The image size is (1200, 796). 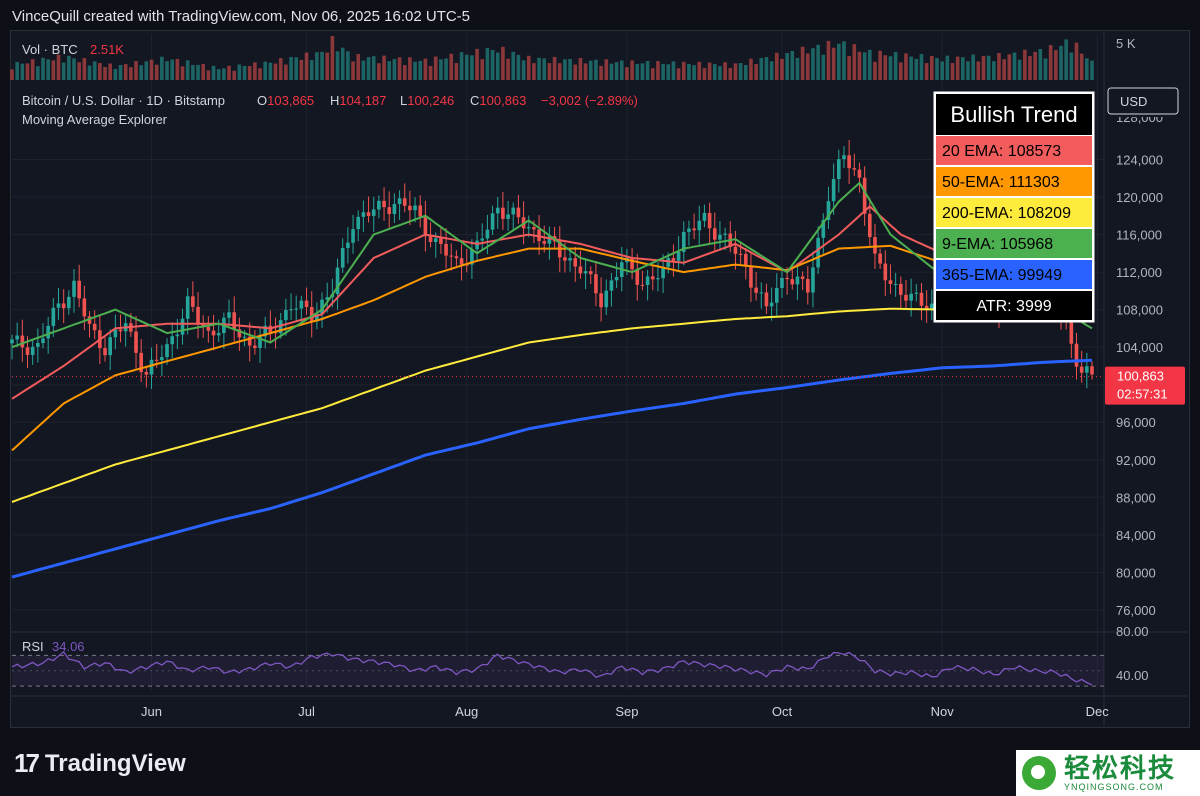 What do you see at coordinates (100, 763) in the screenshot?
I see `tradingview-logo: 17 TradingView` at bounding box center [100, 763].